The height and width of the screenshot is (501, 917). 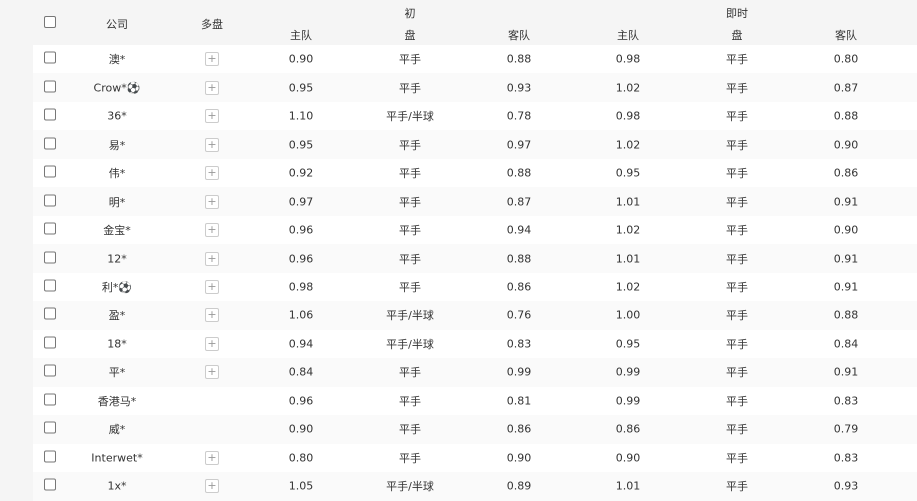 What do you see at coordinates (301, 173) in the screenshot?
I see `cell-i-home: 0.92` at bounding box center [301, 173].